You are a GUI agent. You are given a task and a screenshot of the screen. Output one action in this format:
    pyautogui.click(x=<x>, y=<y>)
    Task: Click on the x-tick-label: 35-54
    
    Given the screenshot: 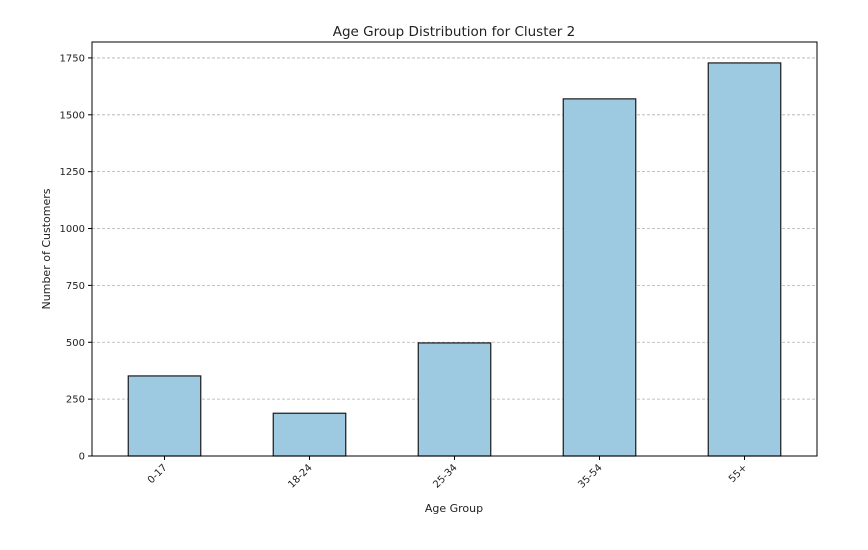 What is the action you would take?
    pyautogui.click(x=590, y=476)
    